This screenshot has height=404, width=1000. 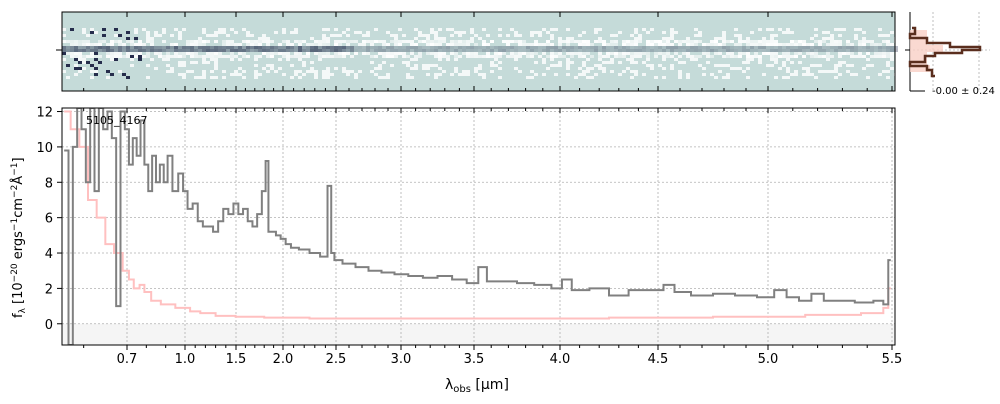 What do you see at coordinates (477, 386) in the screenshot?
I see `x-axis-label: λobs [μm]` at bounding box center [477, 386].